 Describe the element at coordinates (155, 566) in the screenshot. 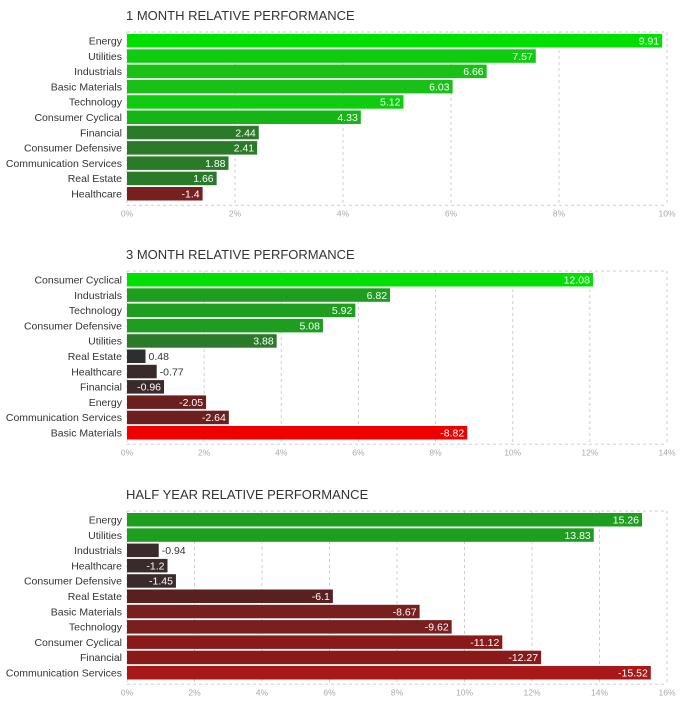

I see `value-label: -1.2` at that location.